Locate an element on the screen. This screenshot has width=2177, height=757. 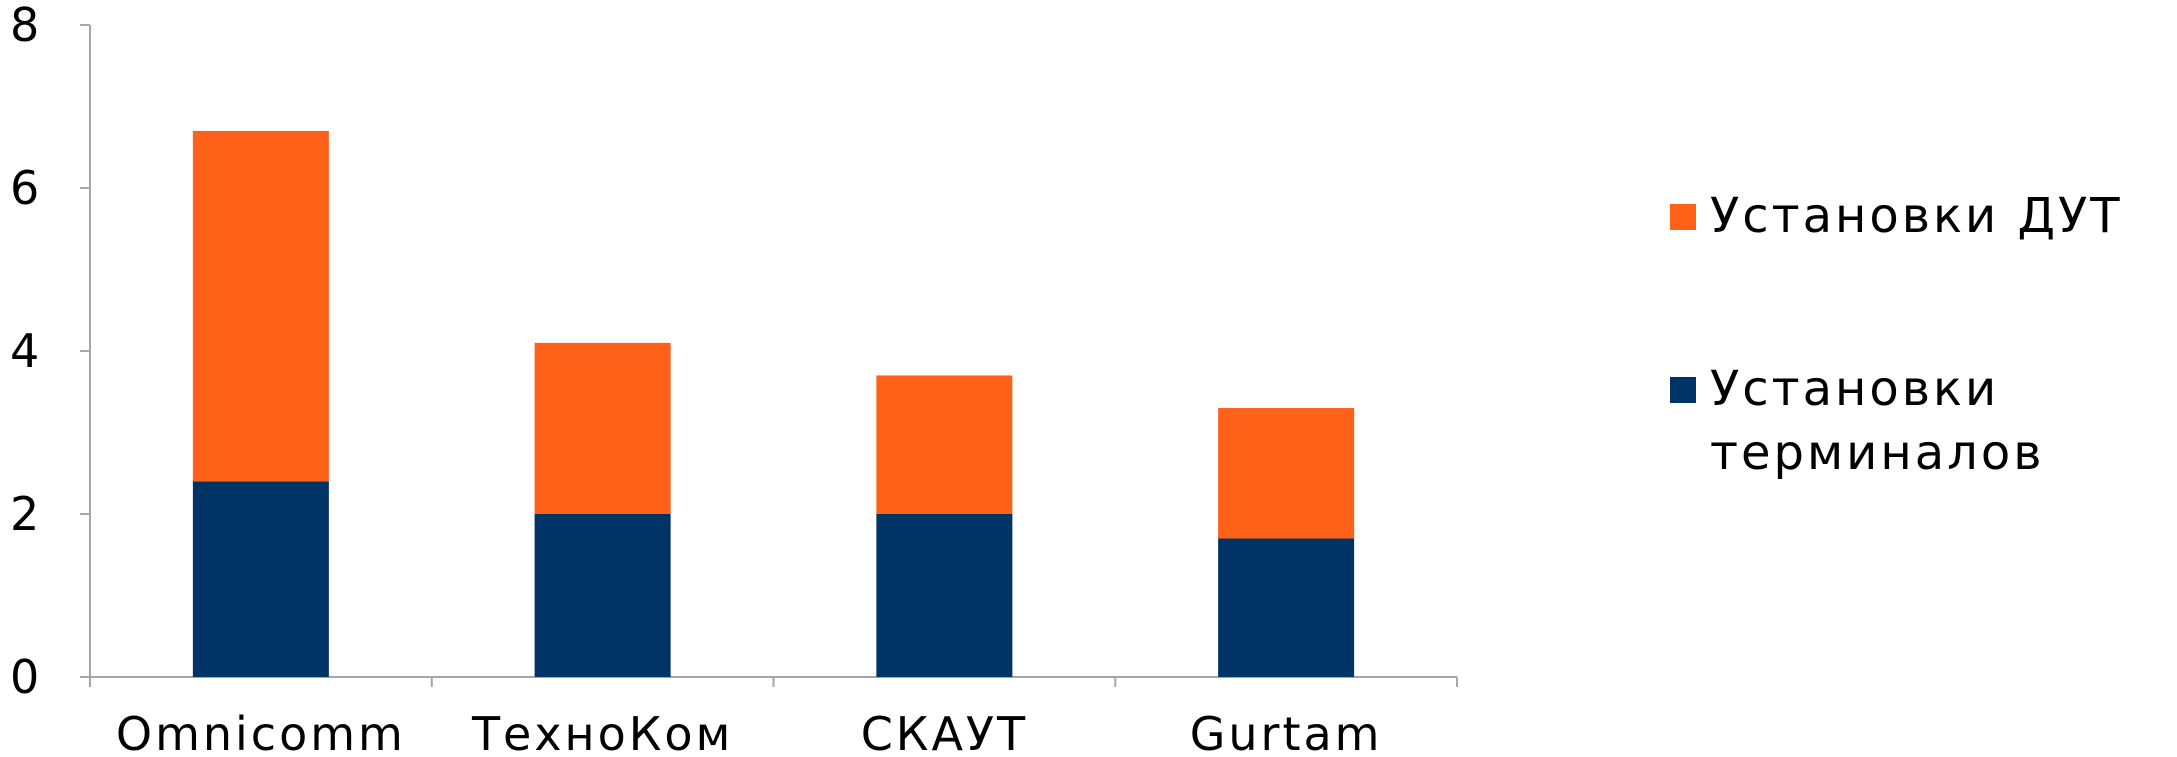
x-axis: Omnicomm ТехноКом СКАУТ Gurtam is located at coordinates (773, 716).